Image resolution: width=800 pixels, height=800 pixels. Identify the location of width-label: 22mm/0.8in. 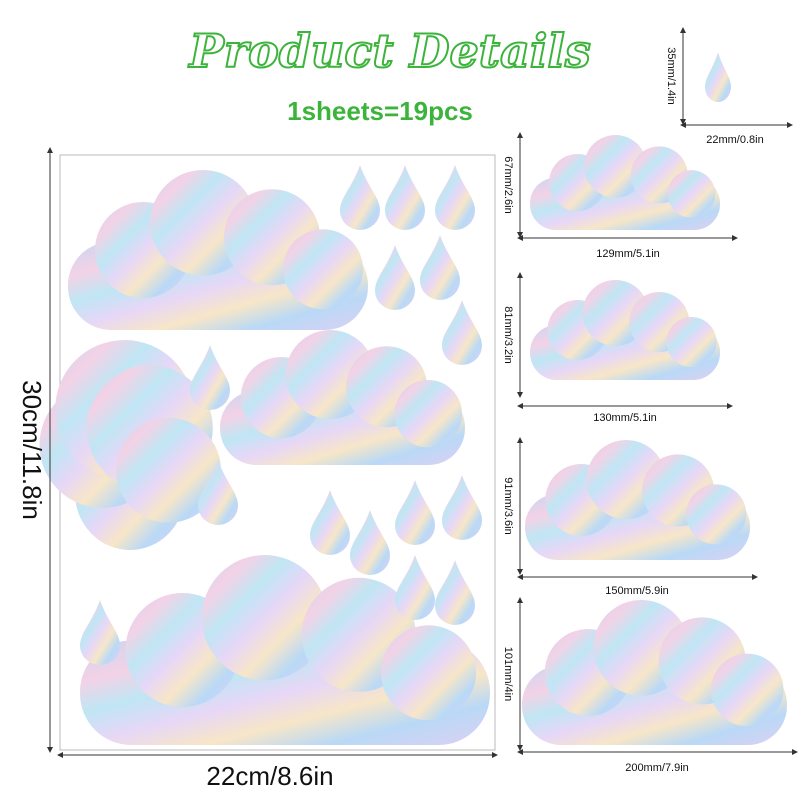
(734, 140).